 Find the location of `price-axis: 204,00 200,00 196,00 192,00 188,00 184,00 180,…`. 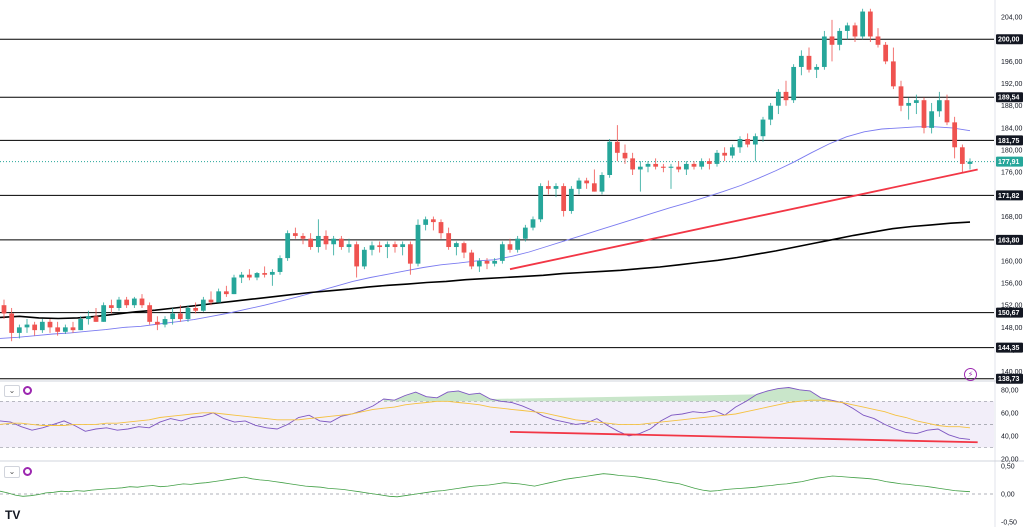

price-axis: 204,00 200,00 196,00 192,00 188,00 184,00 180,… is located at coordinates (1009, 271).